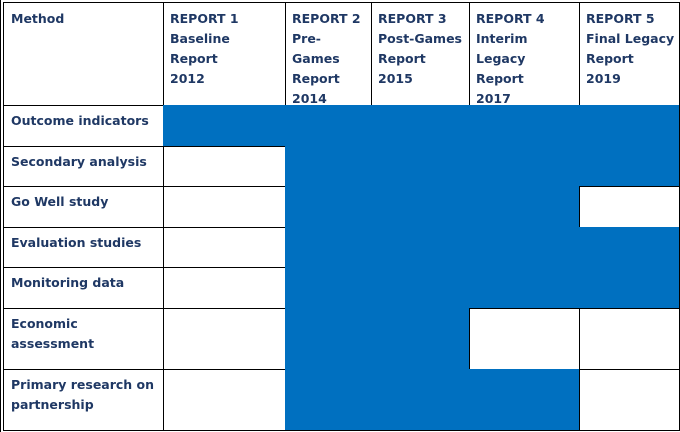  What do you see at coordinates (83, 384) in the screenshot?
I see `cell-text: Primary research on` at bounding box center [83, 384].